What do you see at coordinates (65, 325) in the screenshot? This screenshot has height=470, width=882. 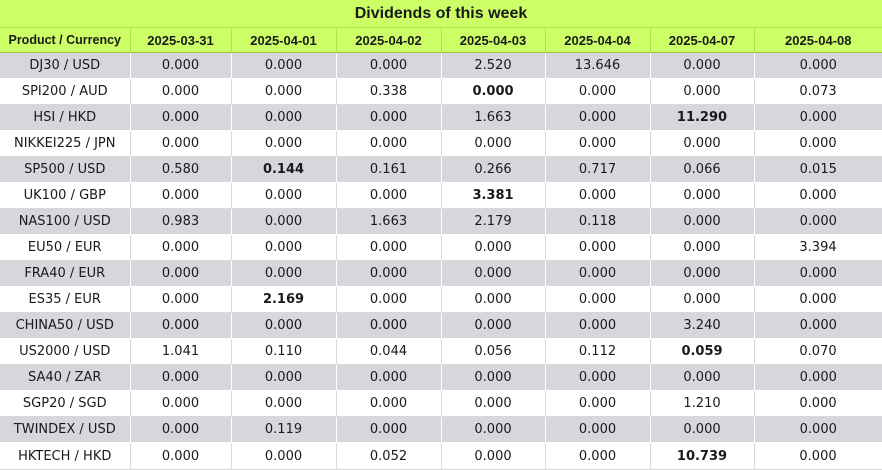 I see `product-cell: CHINA50 / USD` at bounding box center [65, 325].